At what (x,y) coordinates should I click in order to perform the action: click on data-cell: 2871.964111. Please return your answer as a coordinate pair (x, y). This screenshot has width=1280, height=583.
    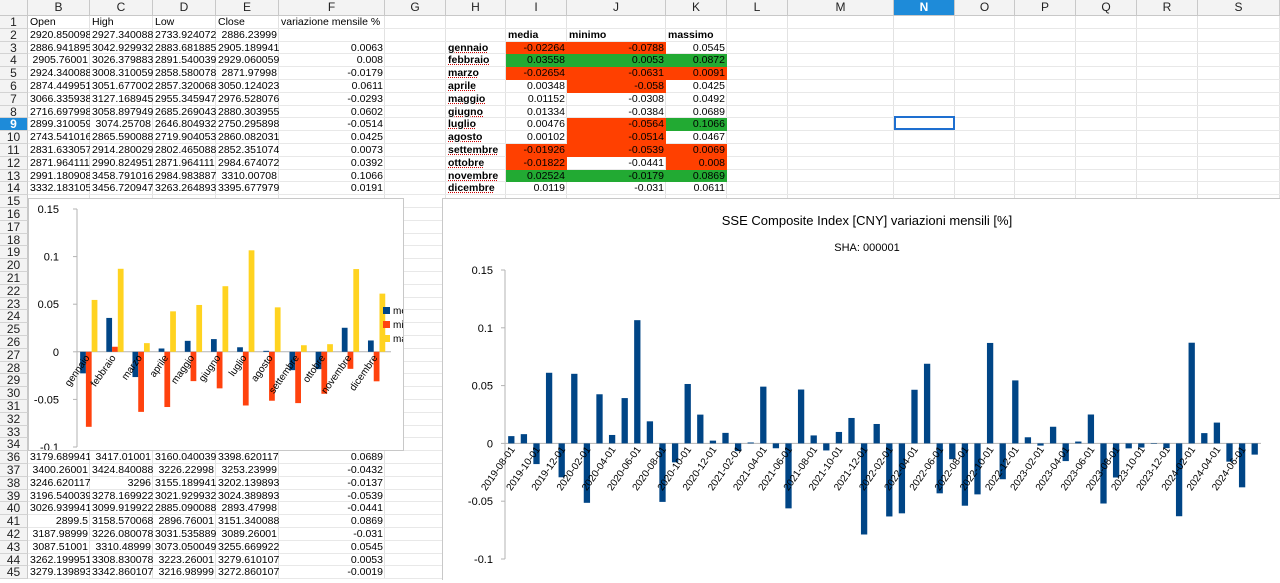
    Looking at the image, I should click on (60, 162).